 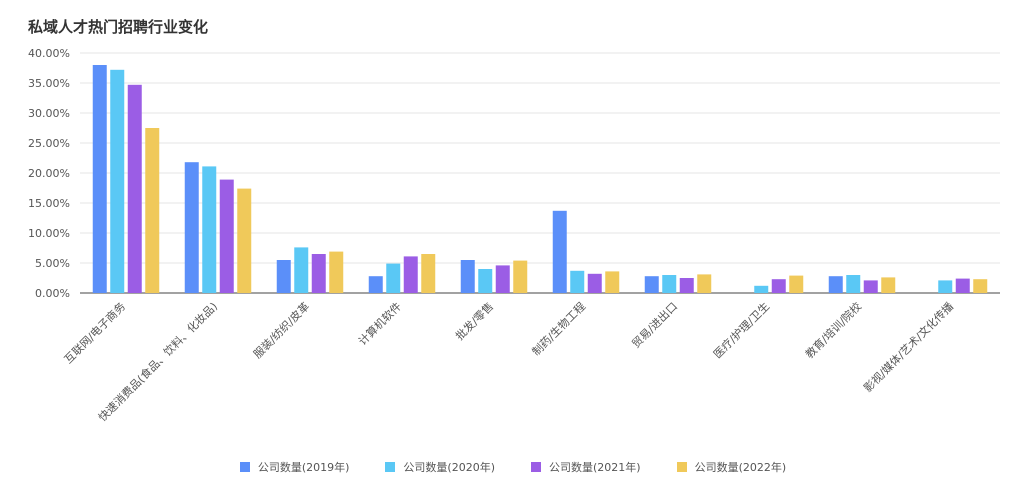 I want to click on legend-label: 公司数量(2021年), so click(x=595, y=467).